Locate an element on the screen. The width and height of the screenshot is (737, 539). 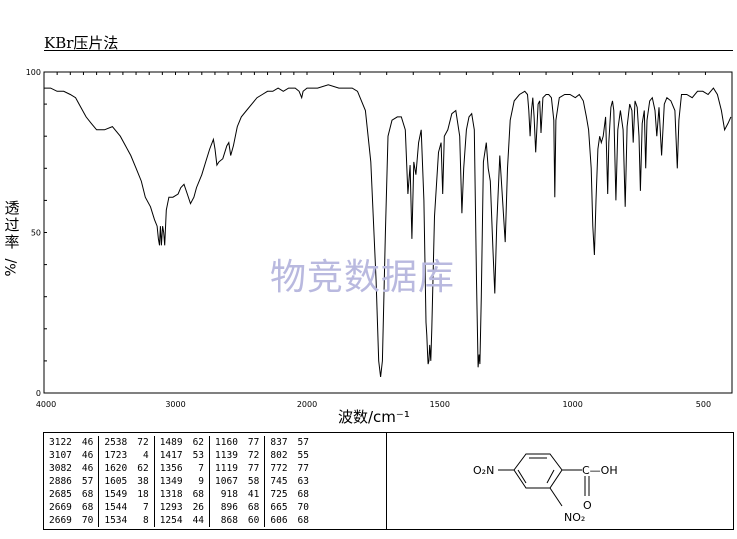
peak-wavenumber: 725 is located at coordinates (278, 494).